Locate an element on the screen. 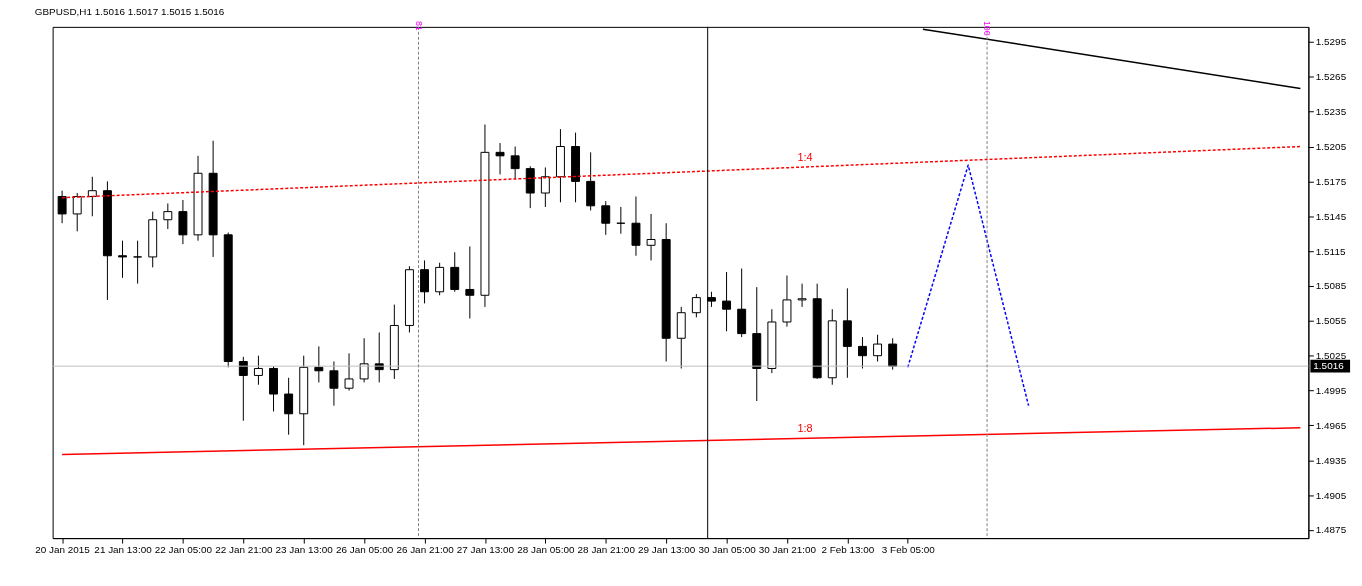 This screenshot has width=1362, height=586. x-tick-label: 3 Feb 05:00 is located at coordinates (908, 550).